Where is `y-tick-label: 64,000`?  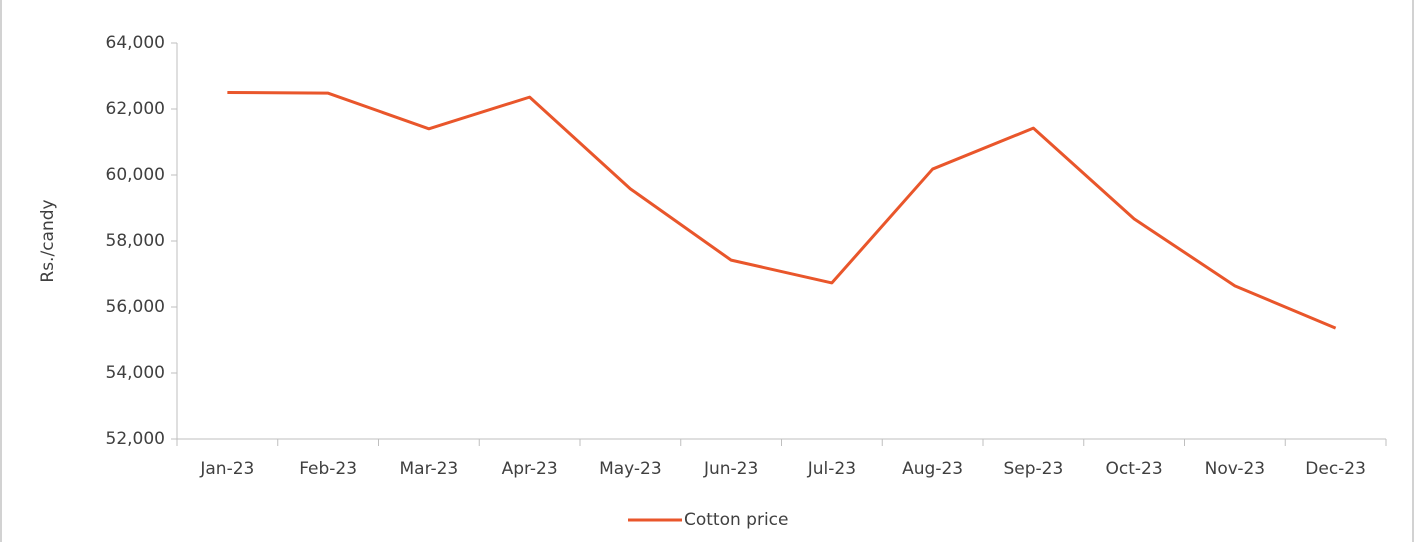 y-tick-label: 64,000 is located at coordinates (135, 43).